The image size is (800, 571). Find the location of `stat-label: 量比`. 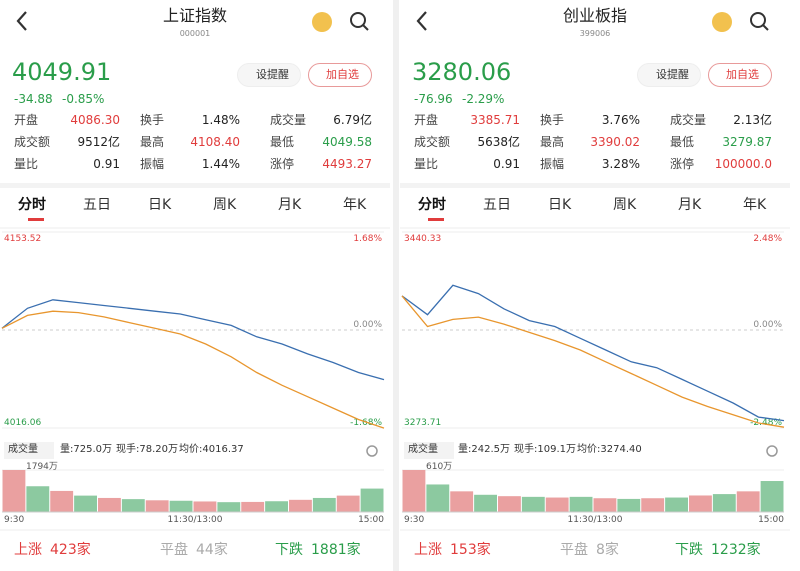

stat-label: 量比 is located at coordinates (426, 164).